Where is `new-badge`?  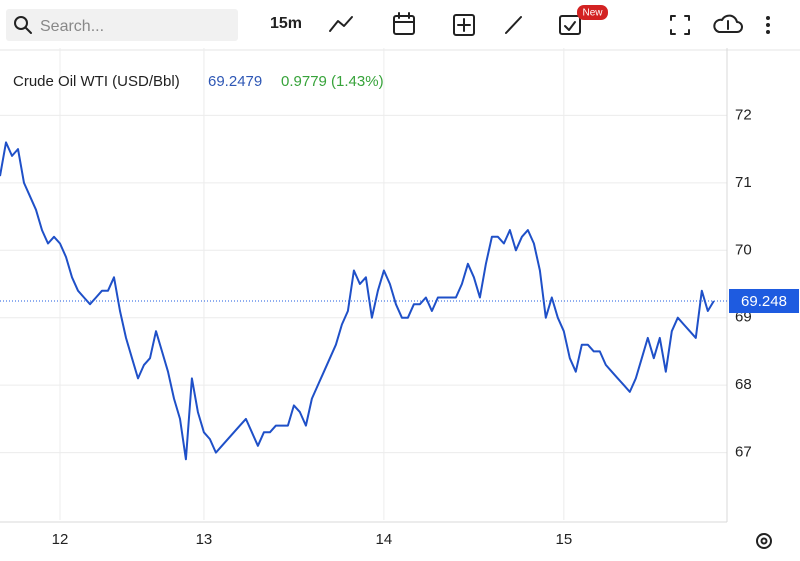
new-badge is located at coordinates (592, 12).